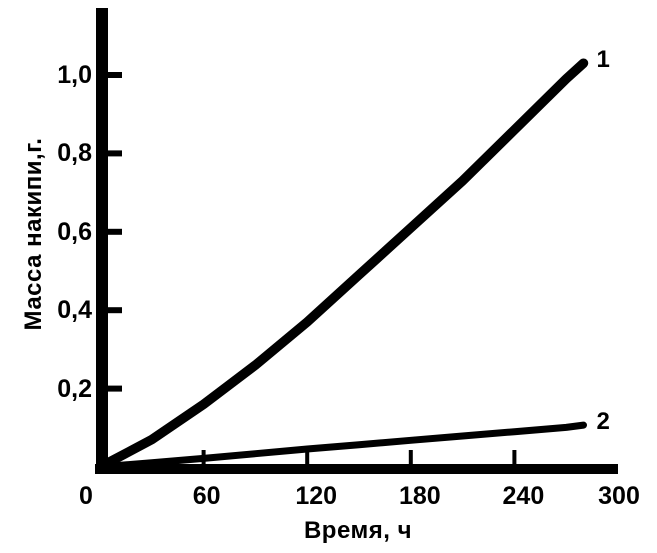 The height and width of the screenshot is (553, 657). What do you see at coordinates (523, 496) in the screenshot?
I see `x-tick-label: 240` at bounding box center [523, 496].